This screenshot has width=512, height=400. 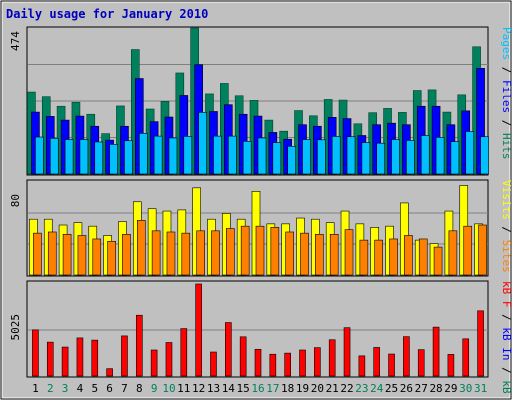 I want to click on day-label-5: 5, so click(x=94, y=388).